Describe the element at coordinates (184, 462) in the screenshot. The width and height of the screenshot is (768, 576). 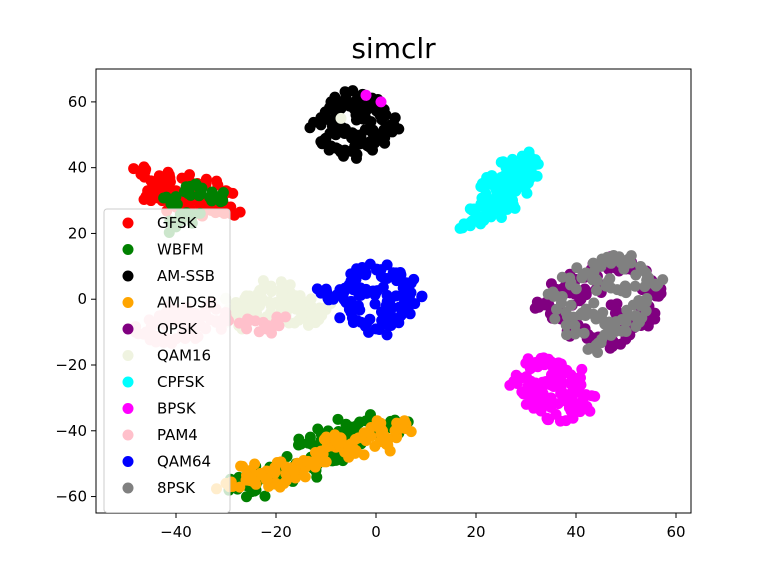
I see `legend-label: QAM64` at that location.